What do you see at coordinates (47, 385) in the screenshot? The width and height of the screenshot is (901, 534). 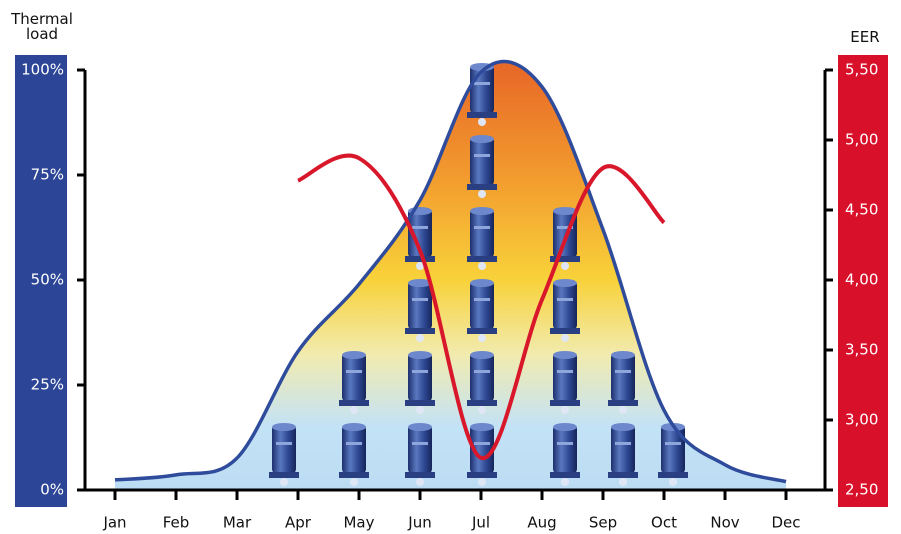 I see `y-tick-label: 25%` at bounding box center [47, 385].